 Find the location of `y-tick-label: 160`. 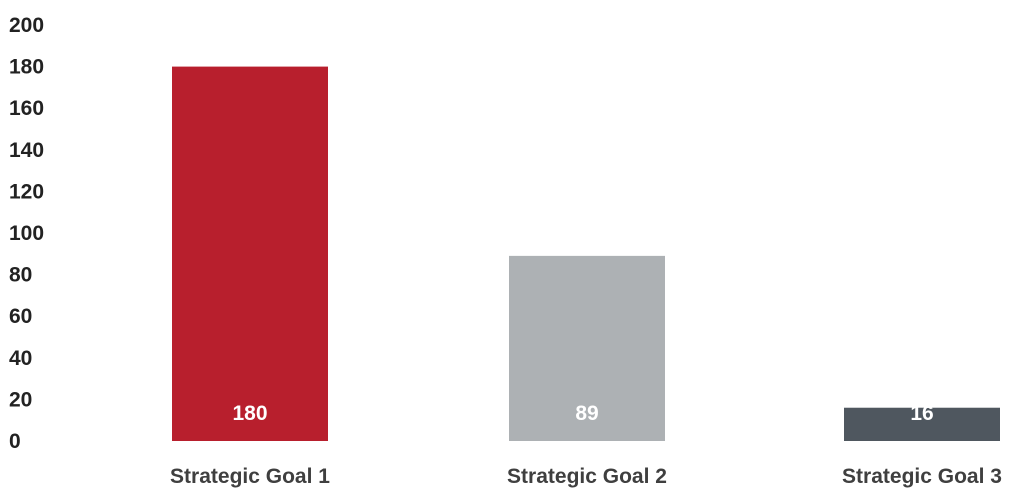

y-tick-label: 160 is located at coordinates (26, 108).